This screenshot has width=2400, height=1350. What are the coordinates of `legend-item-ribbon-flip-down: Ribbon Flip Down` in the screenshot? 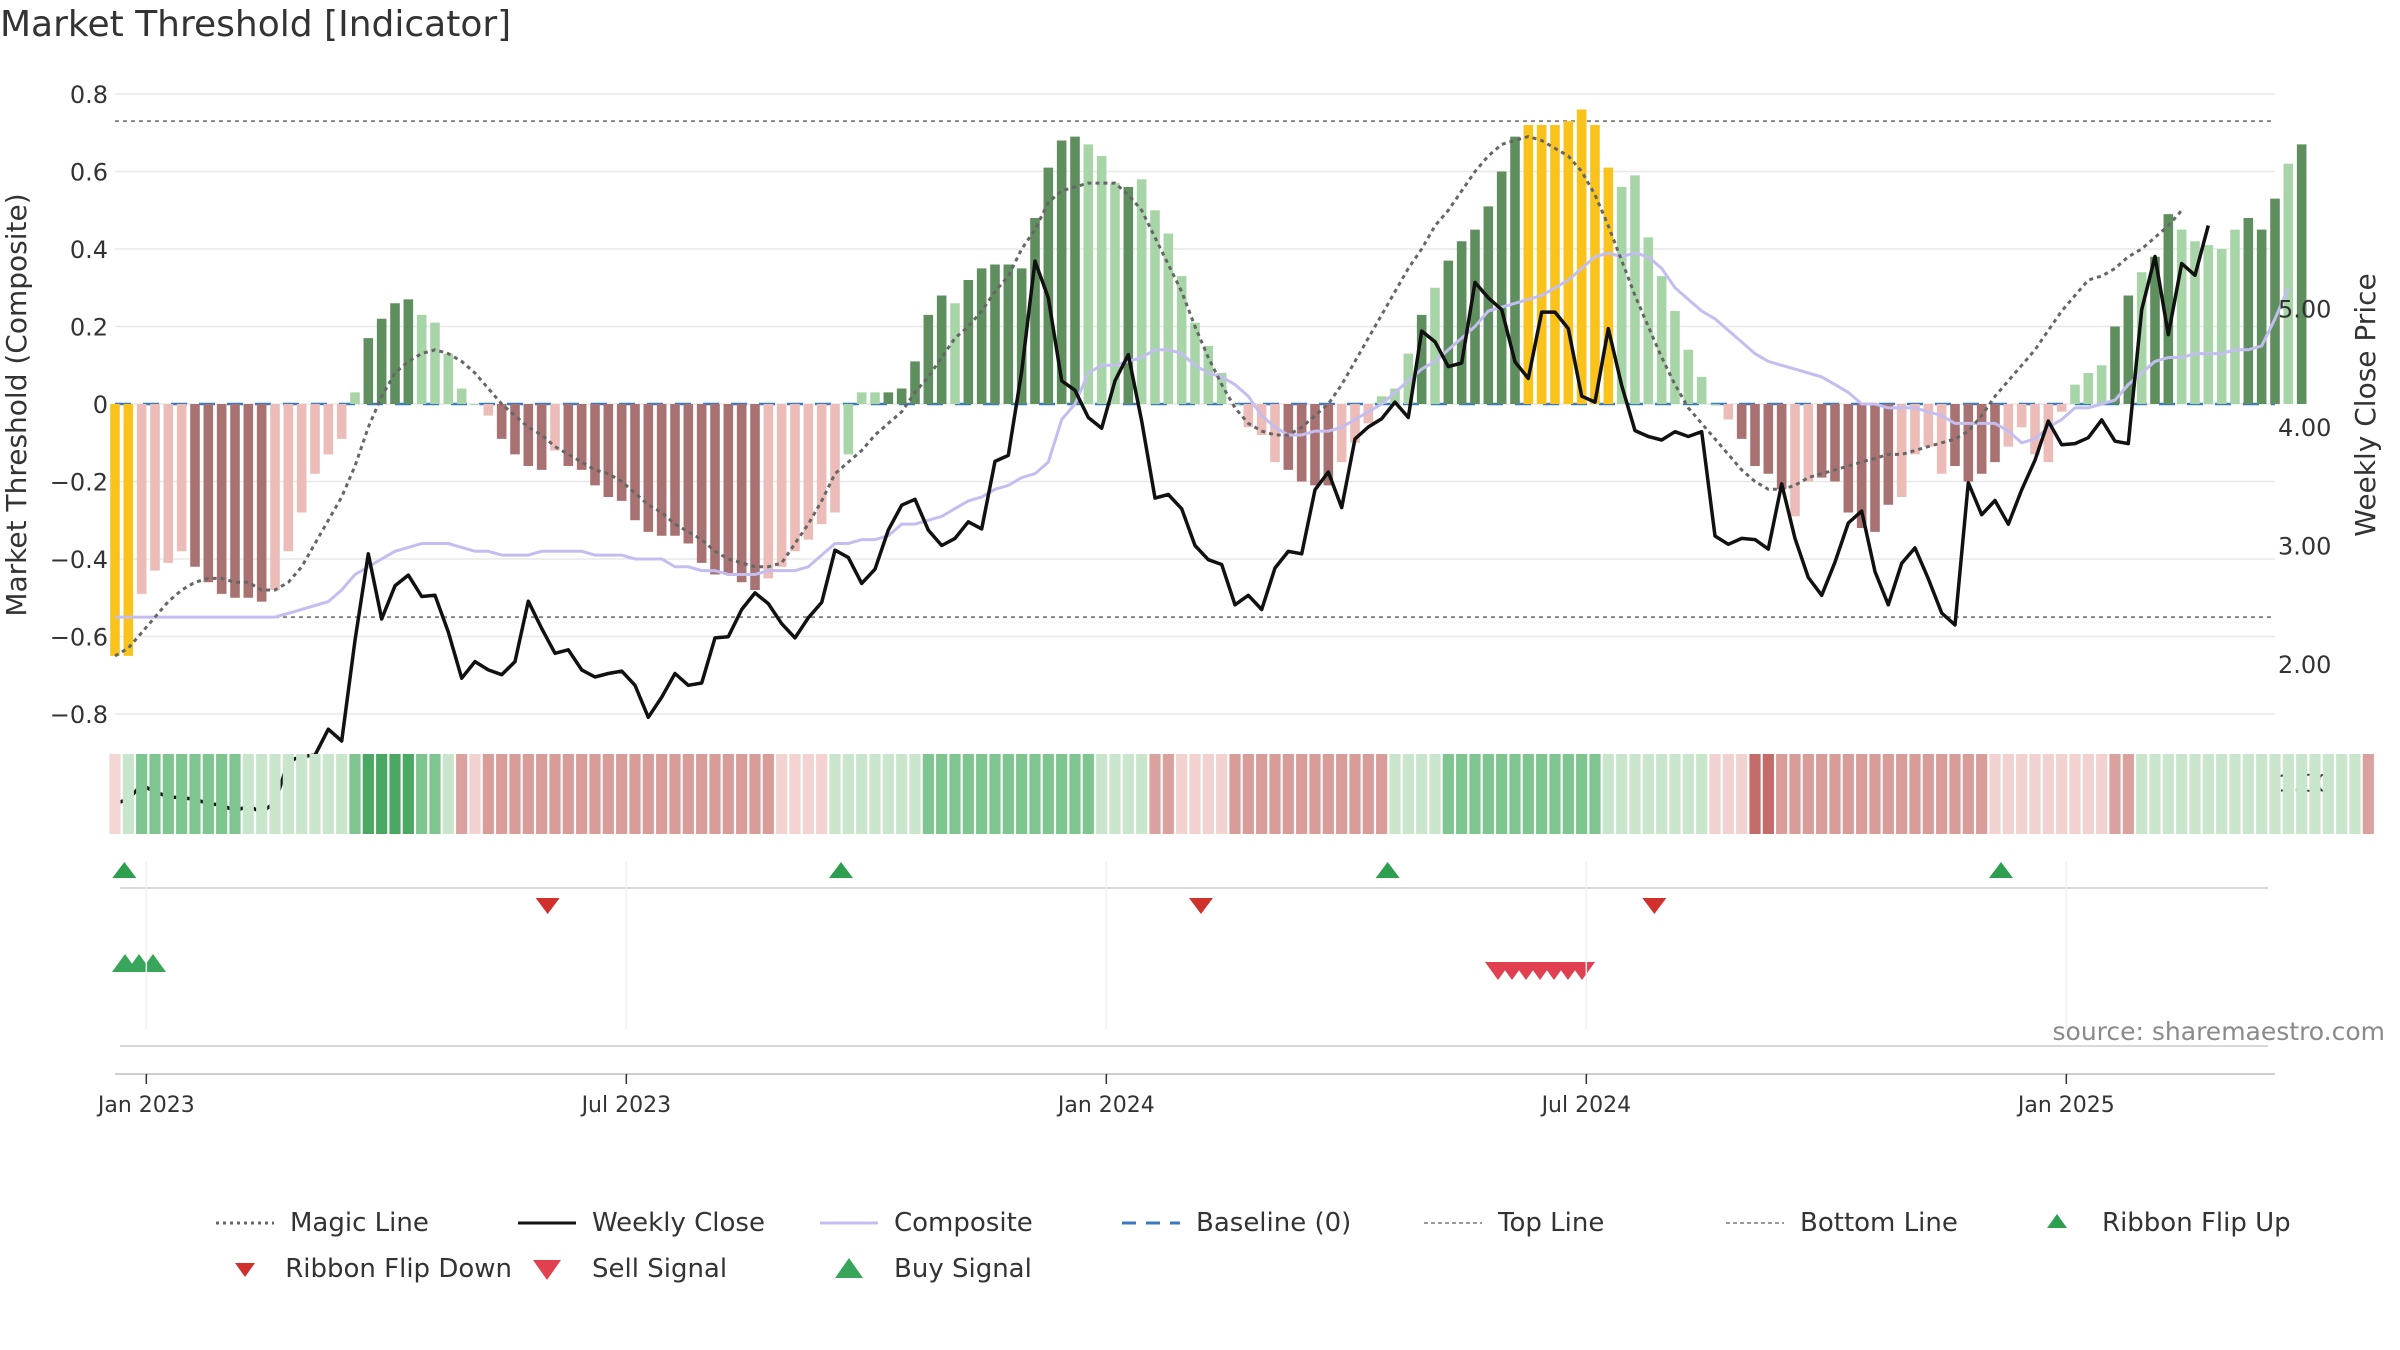 It's located at (361, 1269).